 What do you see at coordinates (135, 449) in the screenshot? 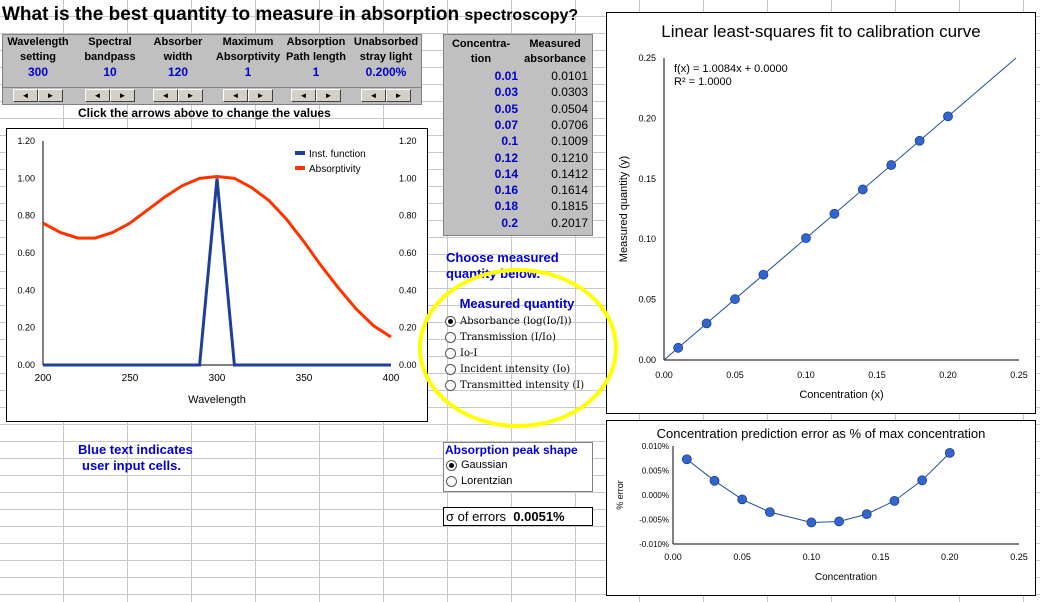
I see `blue-note: Blue text indicates` at bounding box center [135, 449].